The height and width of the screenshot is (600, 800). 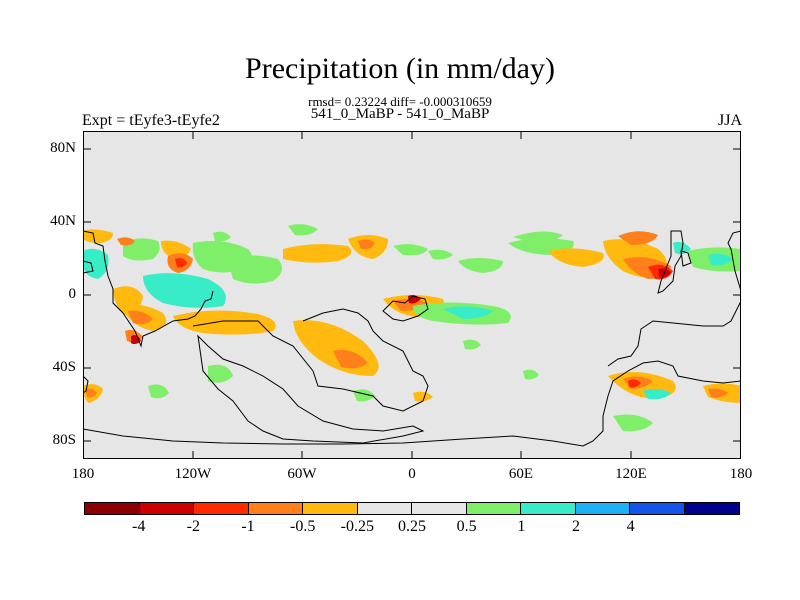 What do you see at coordinates (576, 526) in the screenshot?
I see `colorbar-label: 2` at bounding box center [576, 526].